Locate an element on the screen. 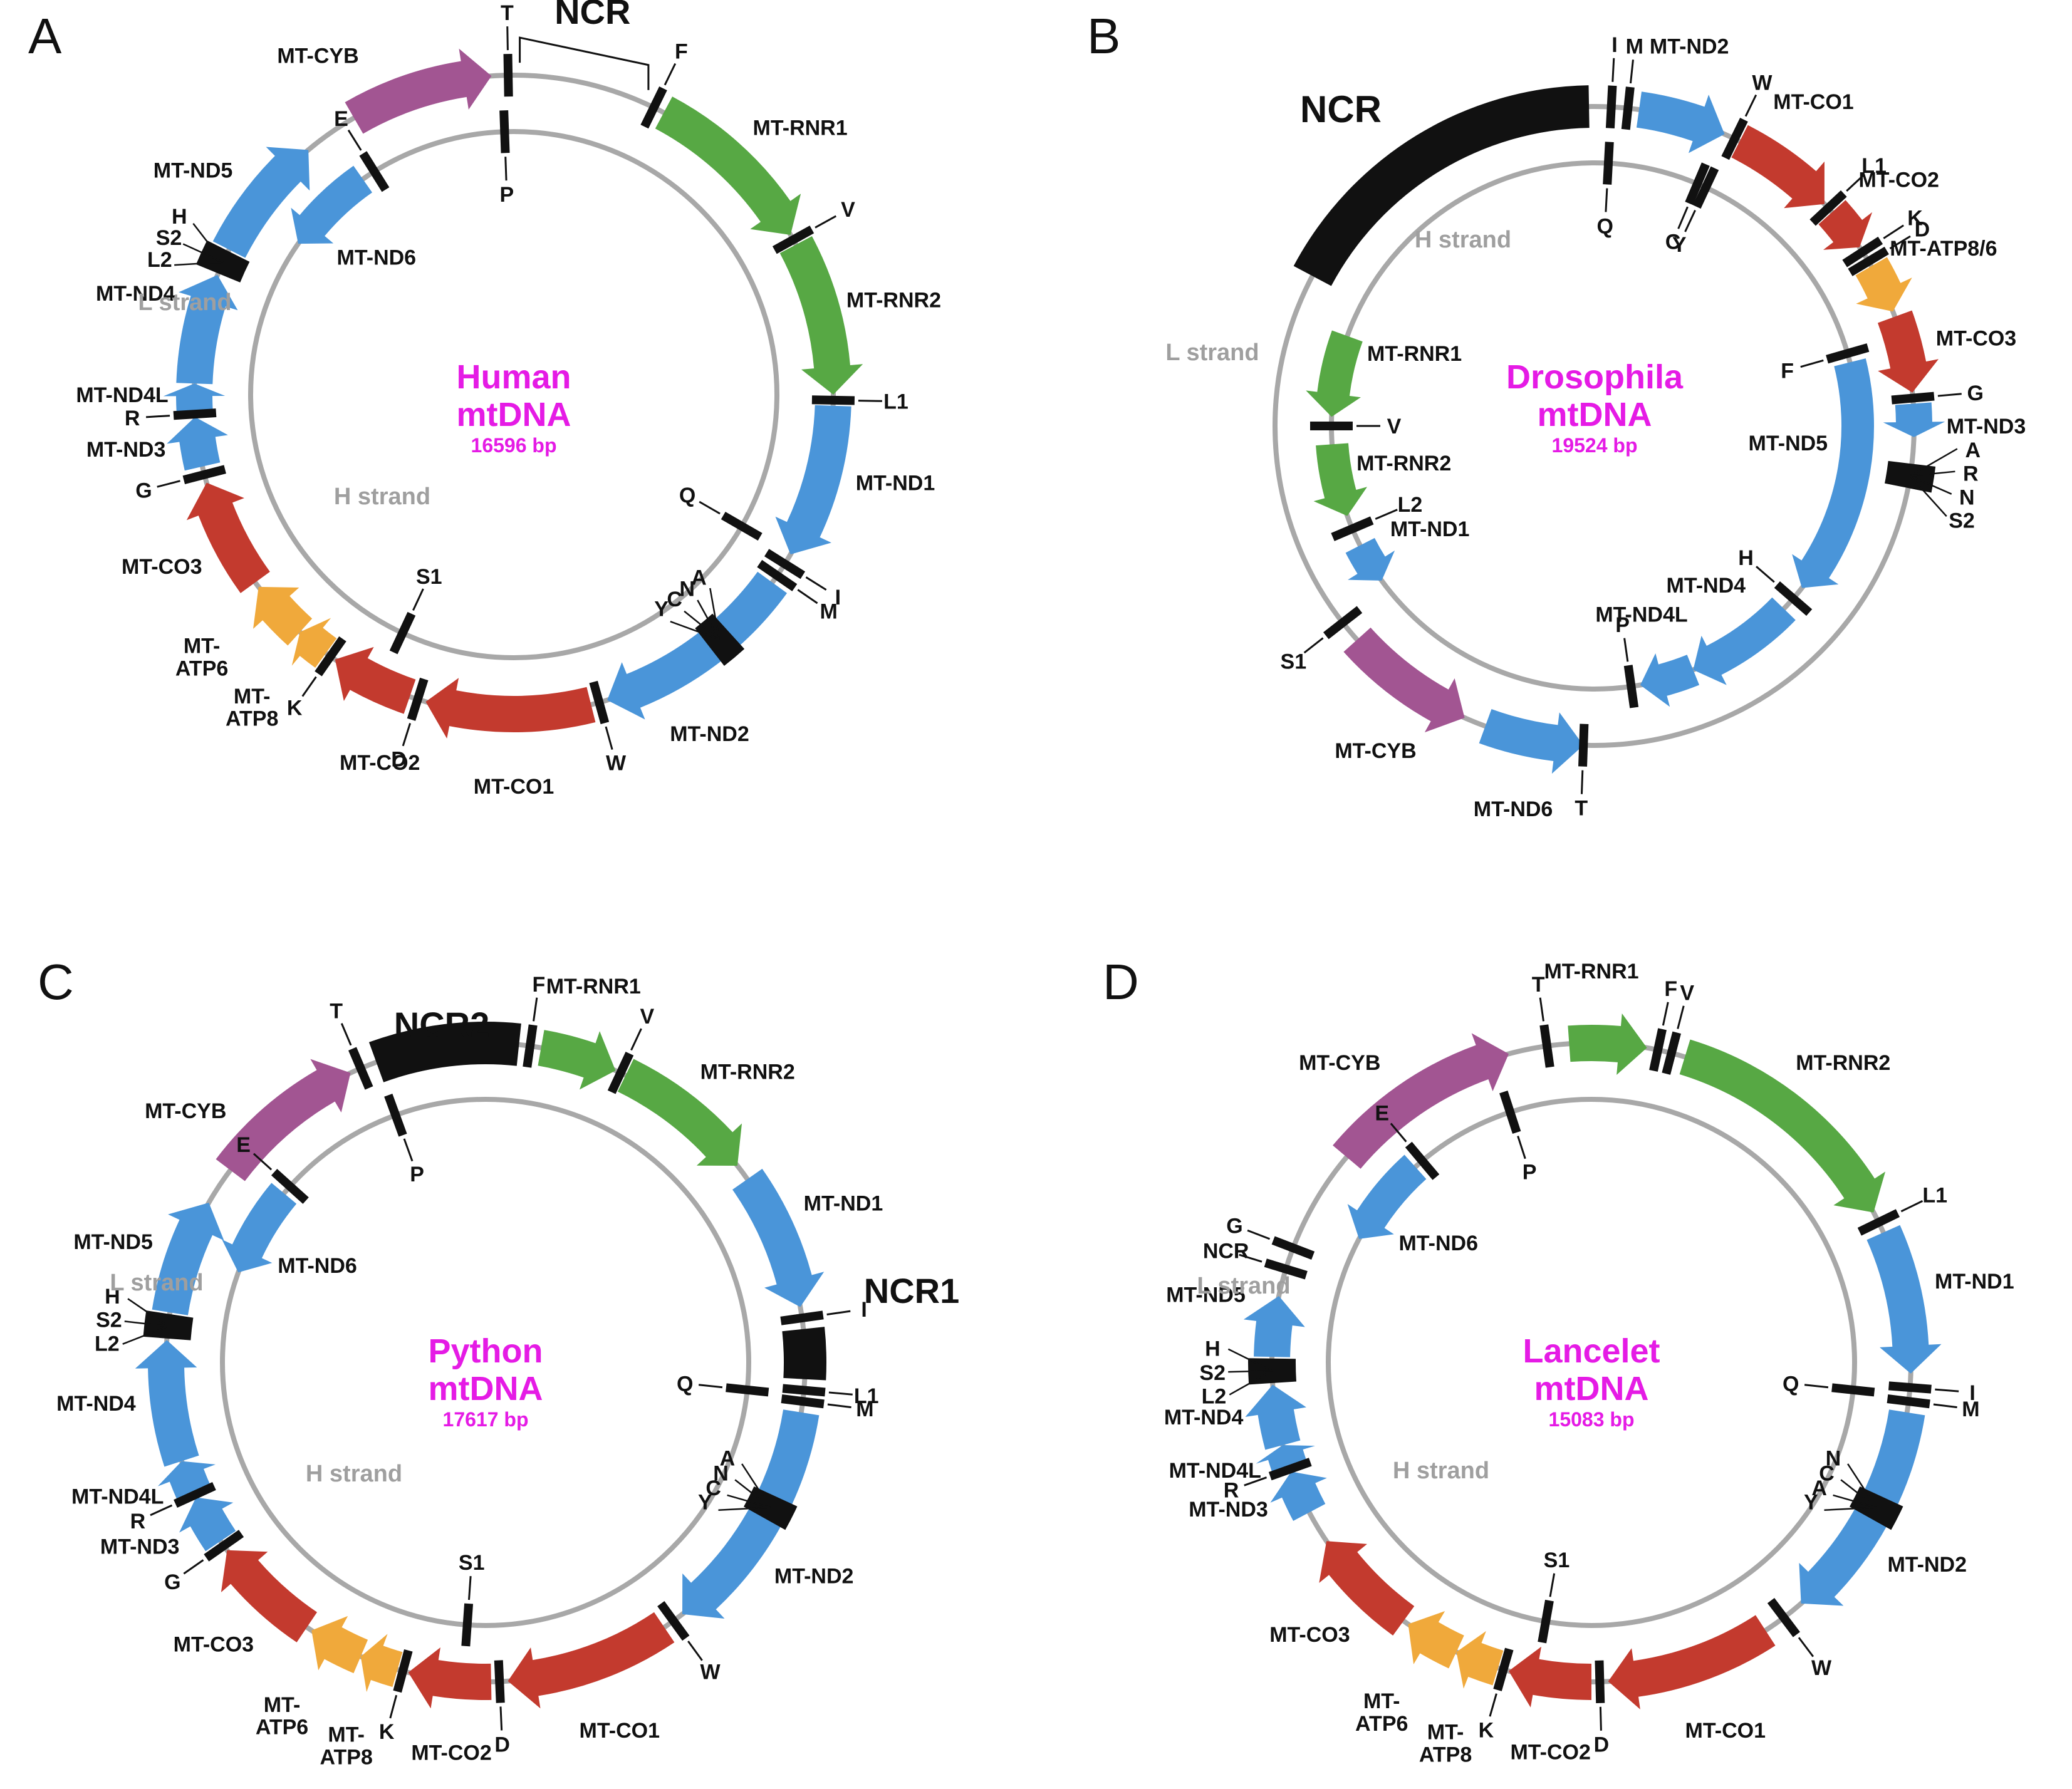 The image size is (2072, 1789). gene-label-atp: MT-ATP6 is located at coordinates (1382, 1712).